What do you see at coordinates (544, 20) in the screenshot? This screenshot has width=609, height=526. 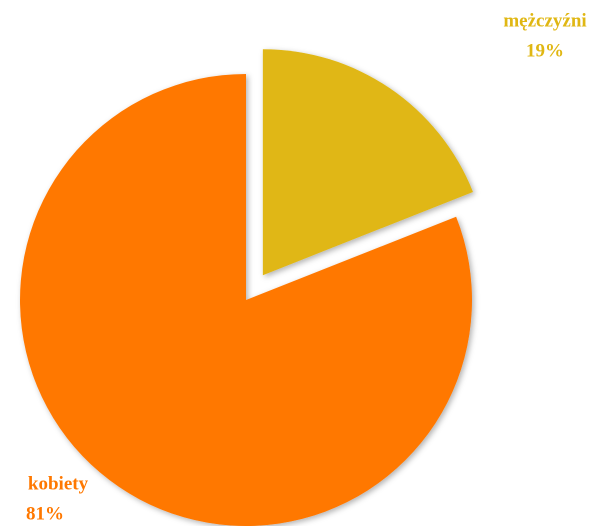 I see `slice-label: mężczyźni` at bounding box center [544, 20].